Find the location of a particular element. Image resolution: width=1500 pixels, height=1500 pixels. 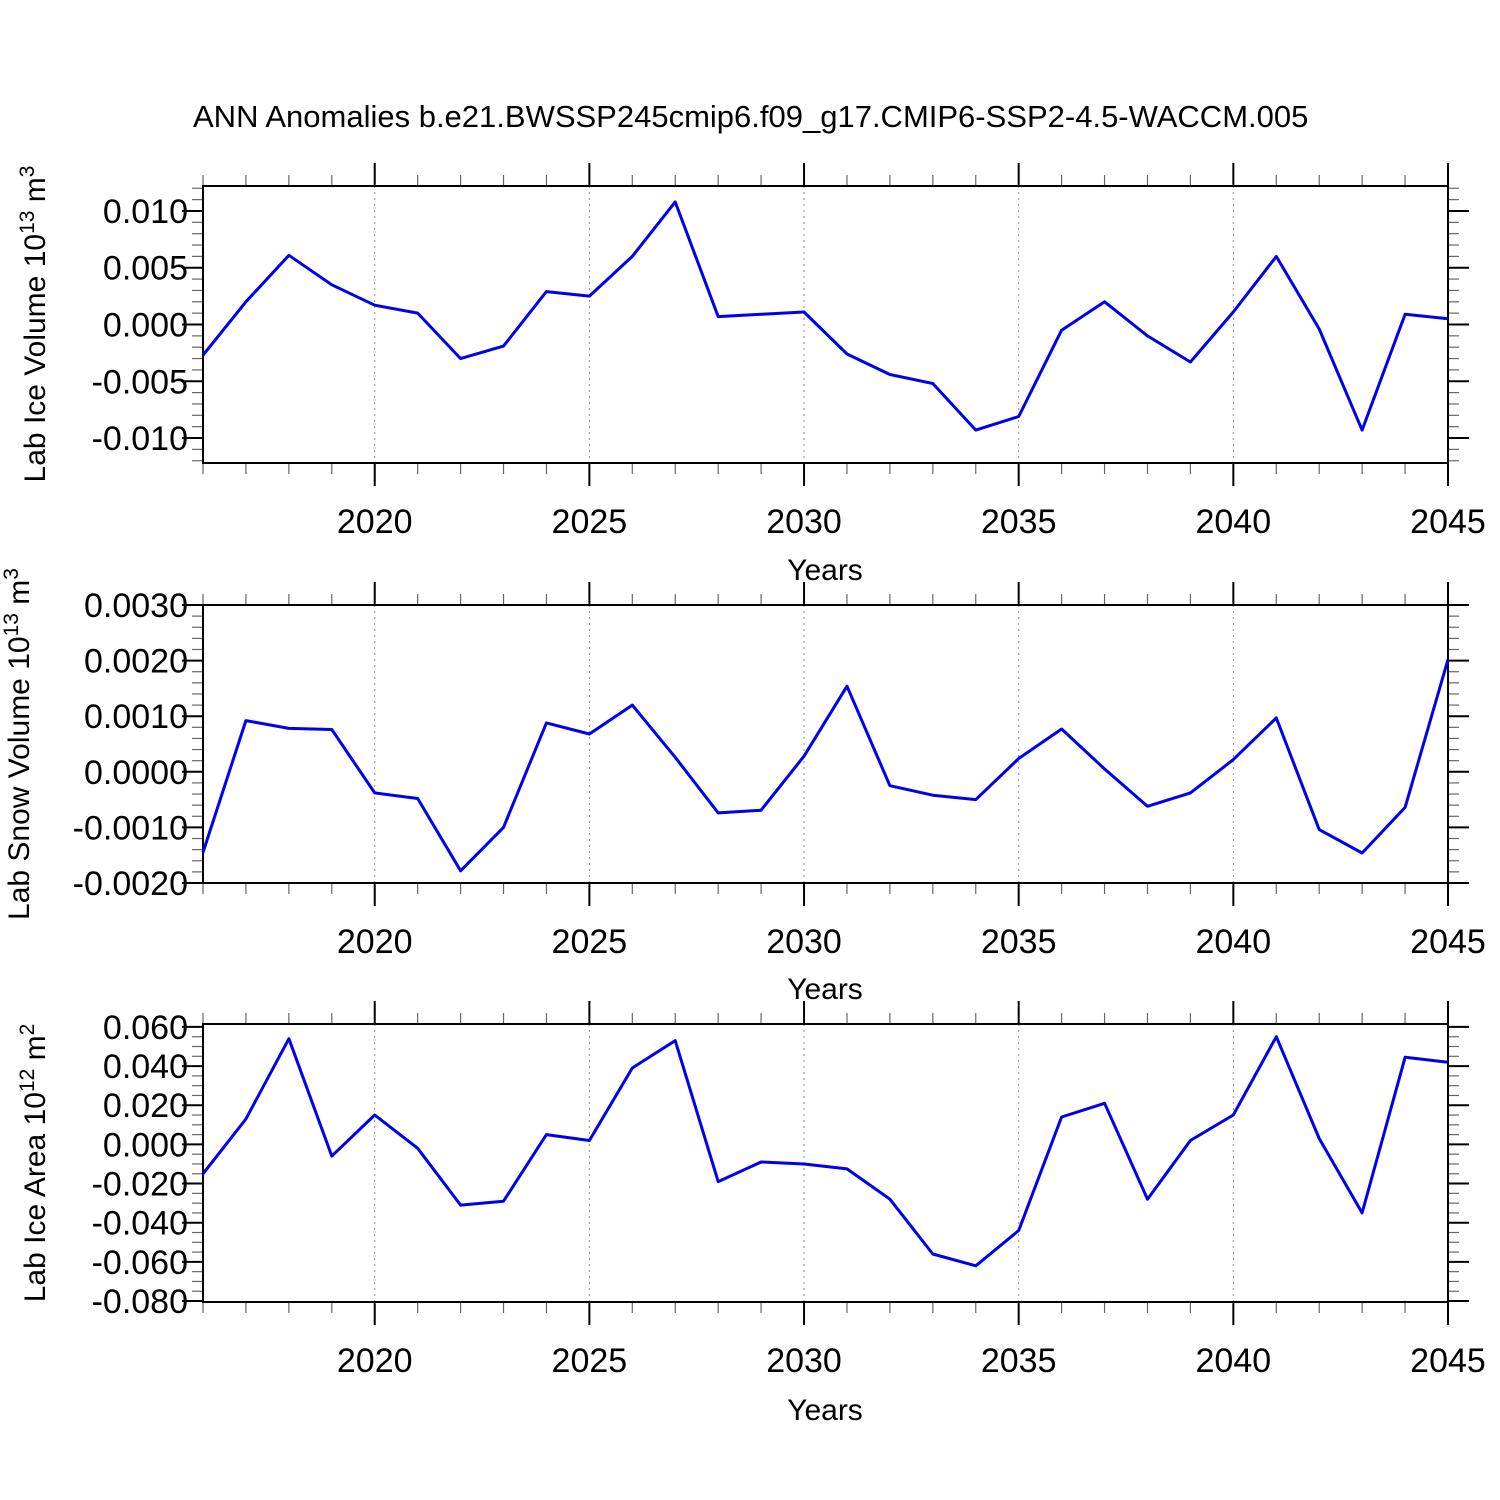

y-axis-title-superscript: 12 is located at coordinates (27, 1080).